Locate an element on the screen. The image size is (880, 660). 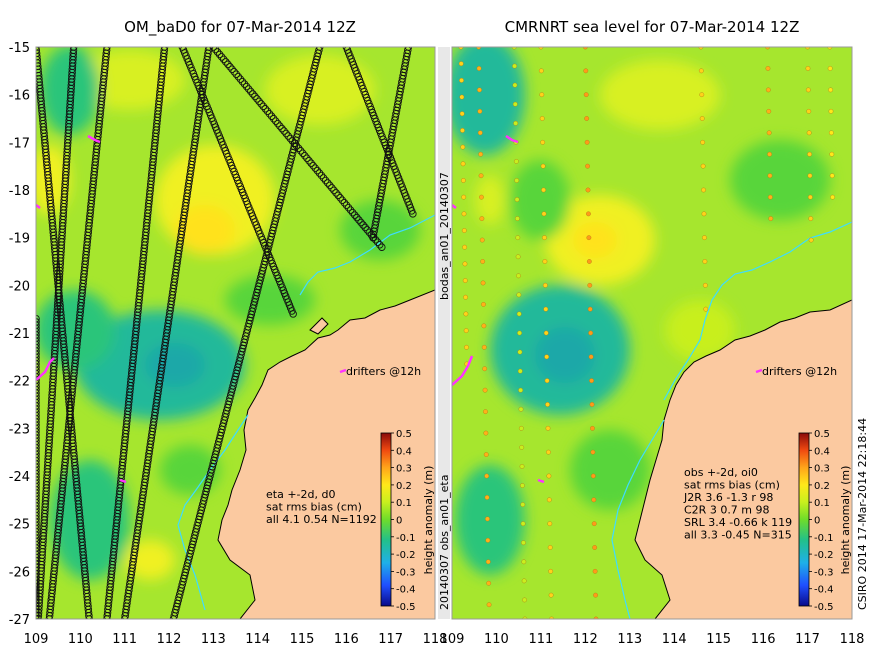
right-x-tick-label: 109 is located at coordinates (452, 639).